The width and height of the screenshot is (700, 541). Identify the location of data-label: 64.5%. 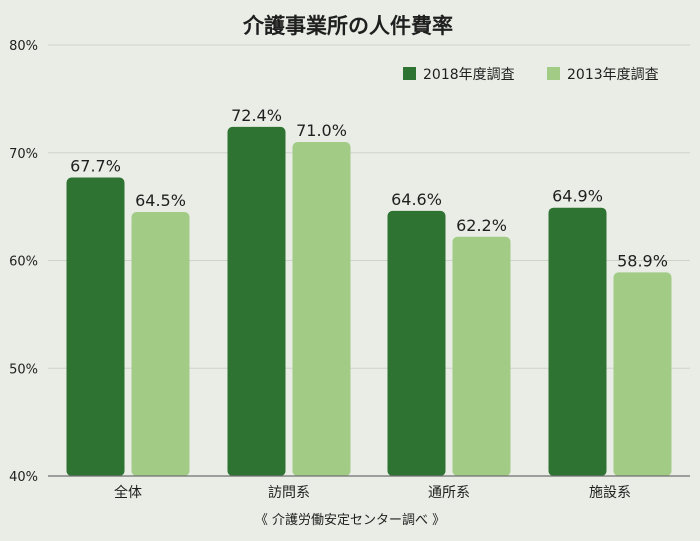
(160, 200).